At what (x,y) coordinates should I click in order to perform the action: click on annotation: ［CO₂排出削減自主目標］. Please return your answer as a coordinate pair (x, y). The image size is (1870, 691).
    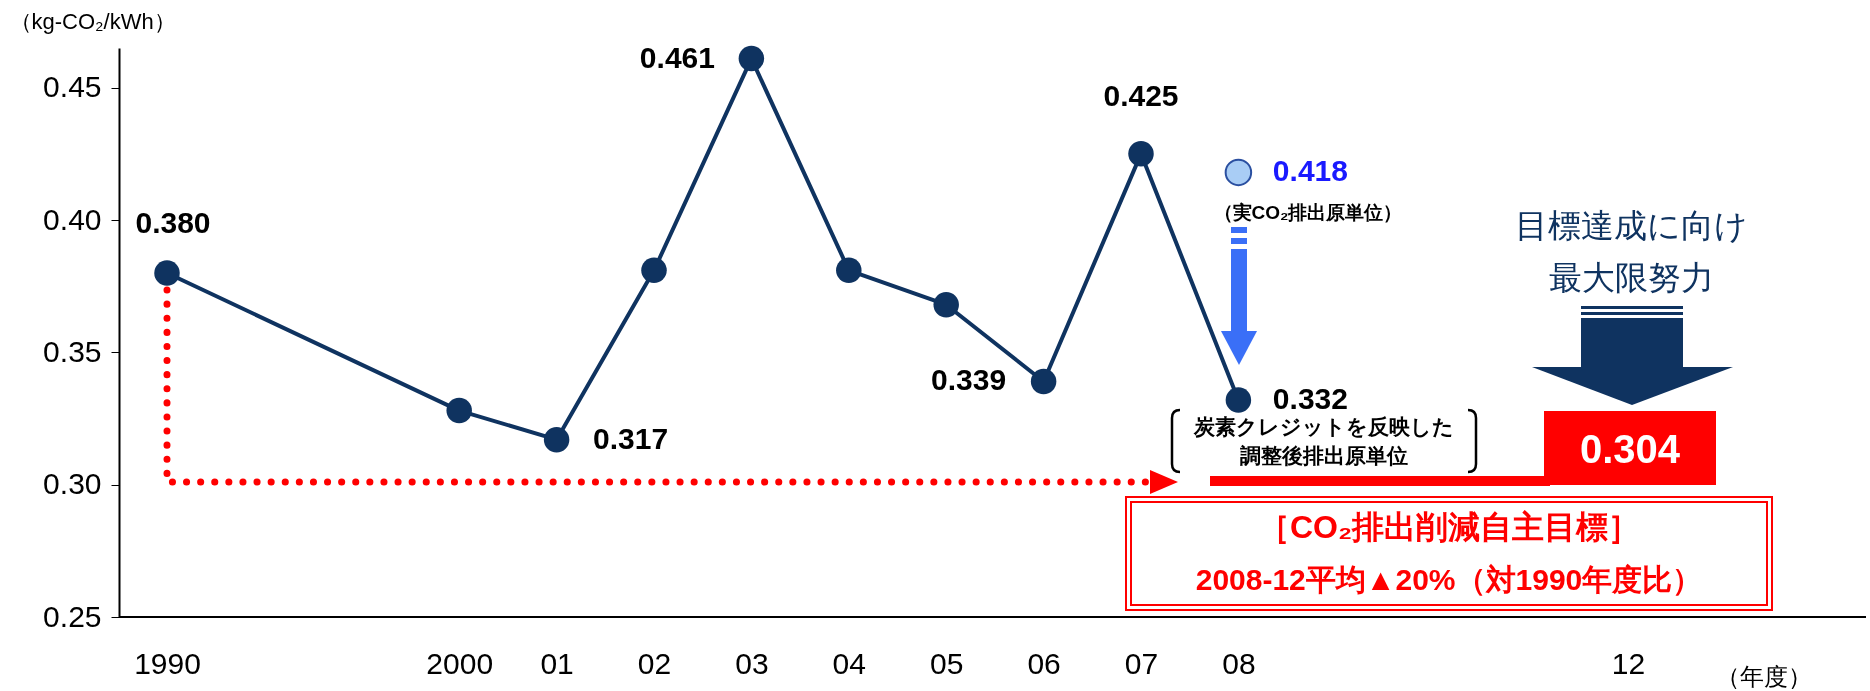
    Looking at the image, I should click on (1449, 527).